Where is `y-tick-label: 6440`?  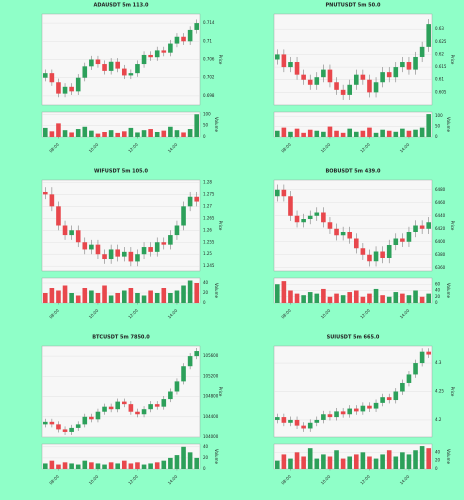 y-tick-label: 6440 is located at coordinates (440, 215).